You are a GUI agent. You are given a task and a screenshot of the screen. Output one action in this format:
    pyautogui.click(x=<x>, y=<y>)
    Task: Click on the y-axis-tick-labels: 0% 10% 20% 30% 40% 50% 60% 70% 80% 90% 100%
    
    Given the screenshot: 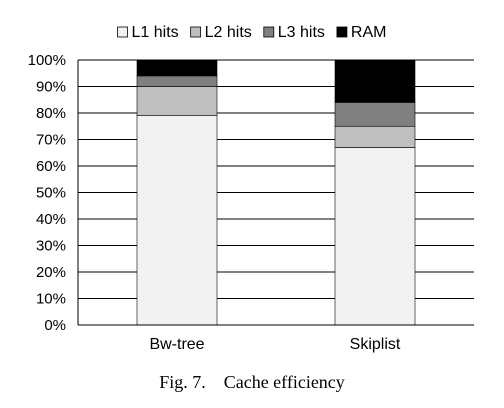 What is the action you would take?
    pyautogui.click(x=47, y=193)
    